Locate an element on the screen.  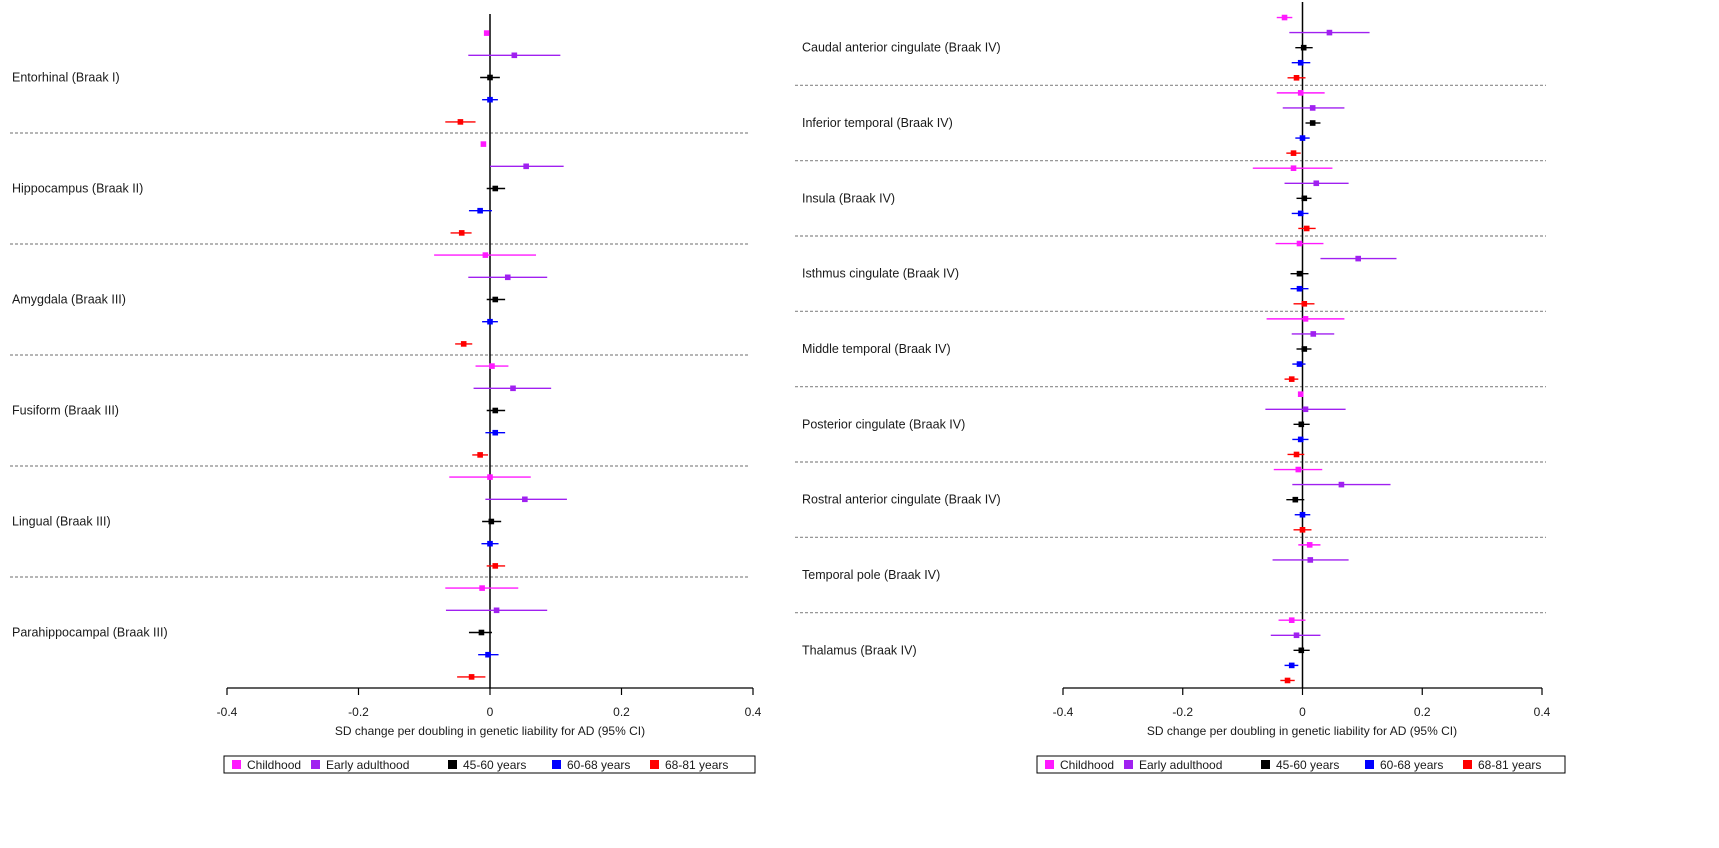
region-label: Entorhinal (Braak I) is located at coordinates (66, 78).